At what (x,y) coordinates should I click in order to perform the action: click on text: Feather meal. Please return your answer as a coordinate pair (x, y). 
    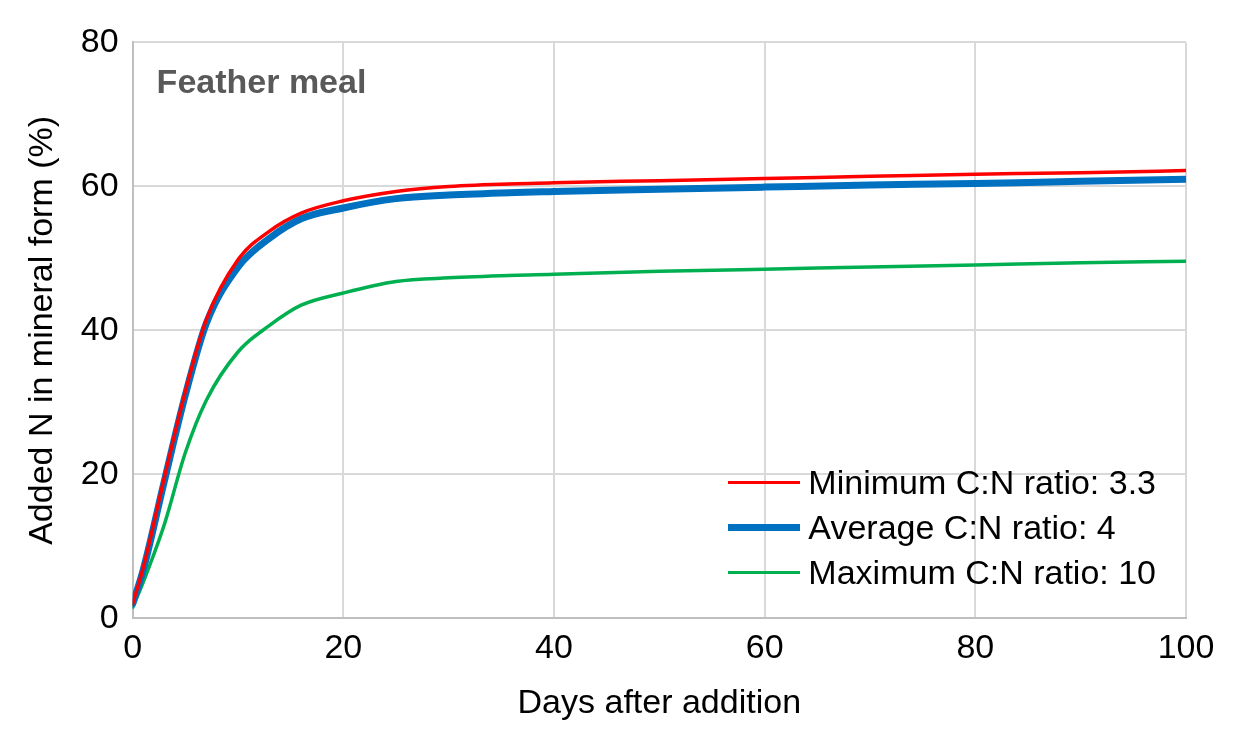
    Looking at the image, I should click on (261, 80).